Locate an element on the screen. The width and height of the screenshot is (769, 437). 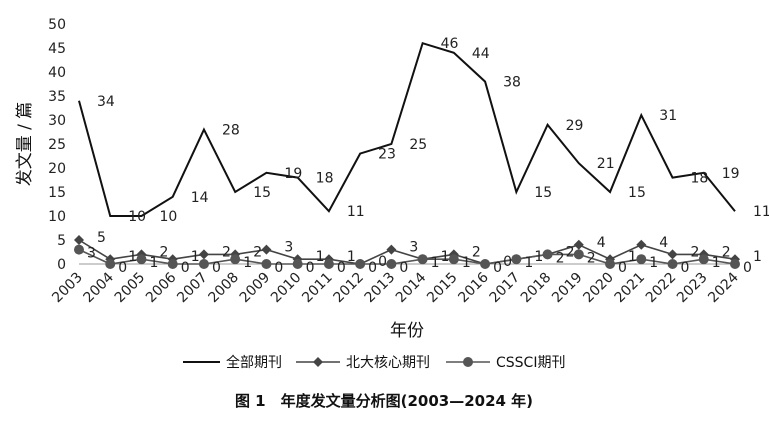
series-1-data-label: 29 is located at coordinates (575, 126).